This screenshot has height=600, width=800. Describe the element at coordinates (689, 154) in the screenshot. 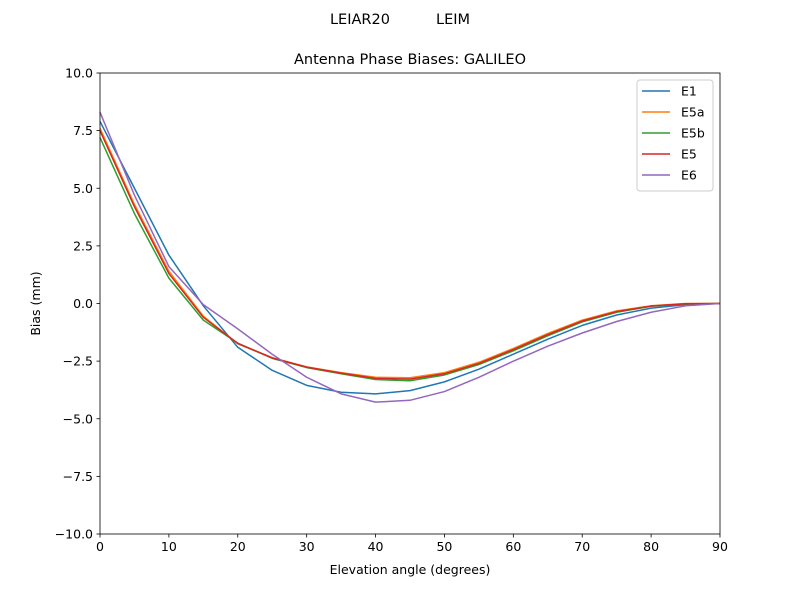

I see `legend-label-e5: E5` at that location.